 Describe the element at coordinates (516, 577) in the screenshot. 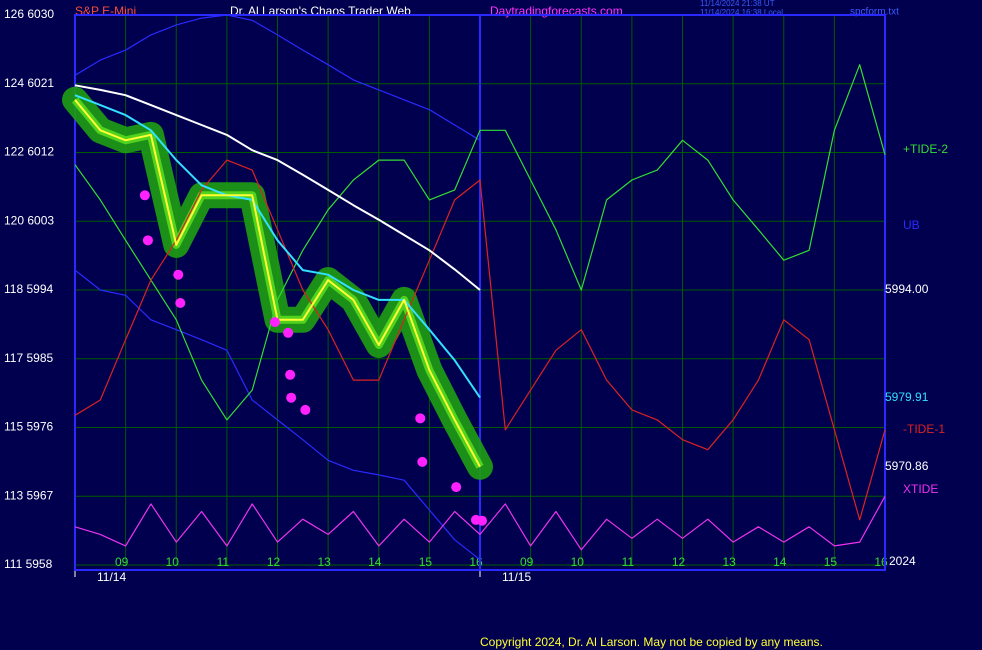

I see `date-label: 11/15` at that location.